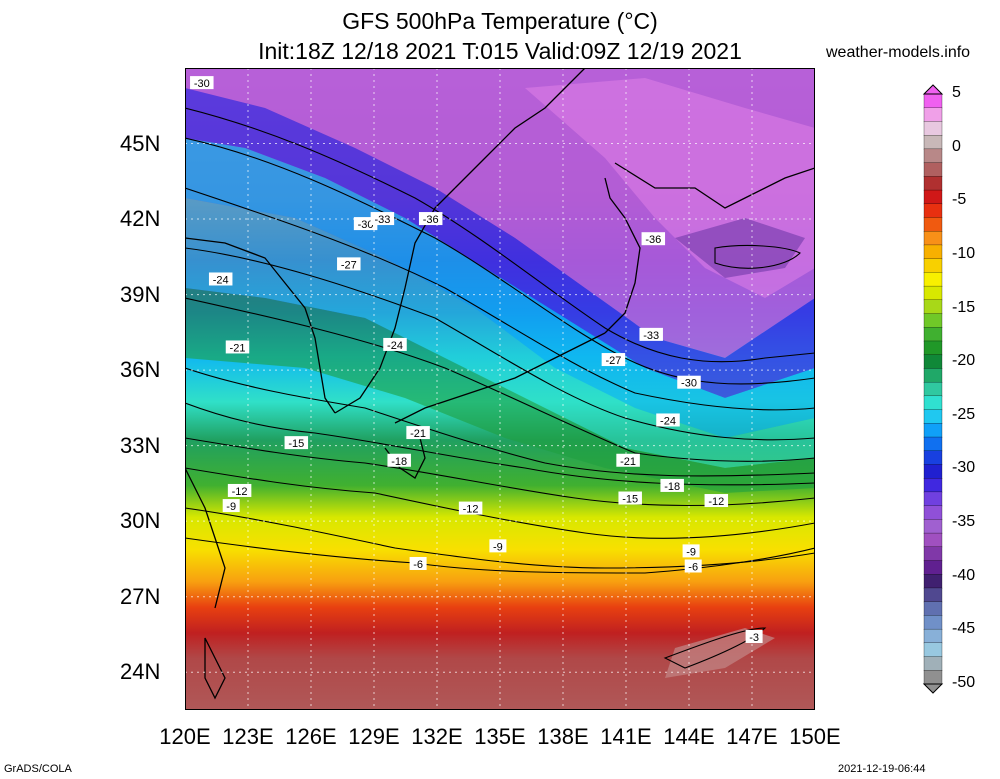 The image size is (1000, 779). What do you see at coordinates (959, 200) in the screenshot?
I see `colorbar-tick-label: -5` at bounding box center [959, 200].